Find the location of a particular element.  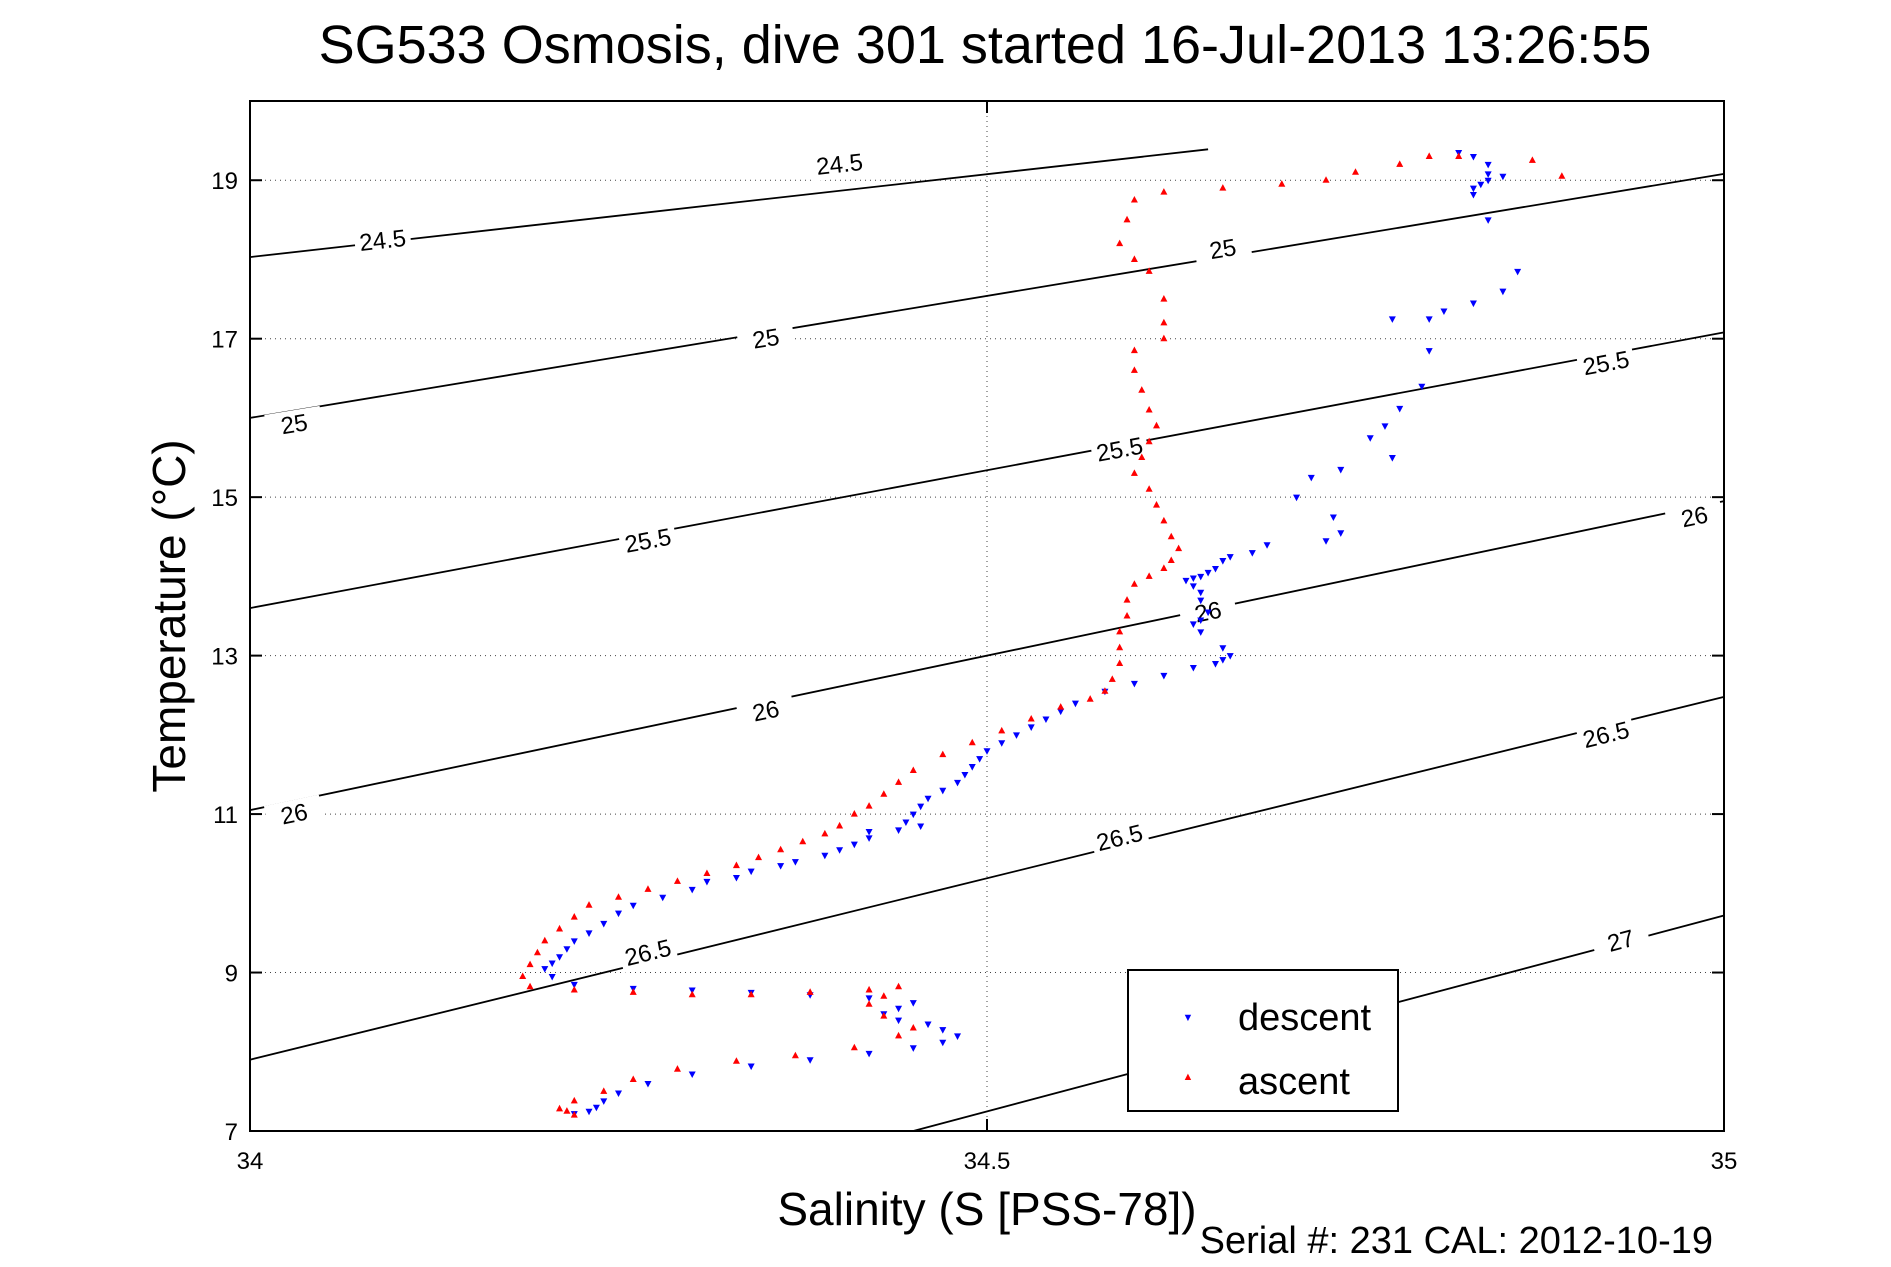

legend-label-descent: descent is located at coordinates (1305, 1018).